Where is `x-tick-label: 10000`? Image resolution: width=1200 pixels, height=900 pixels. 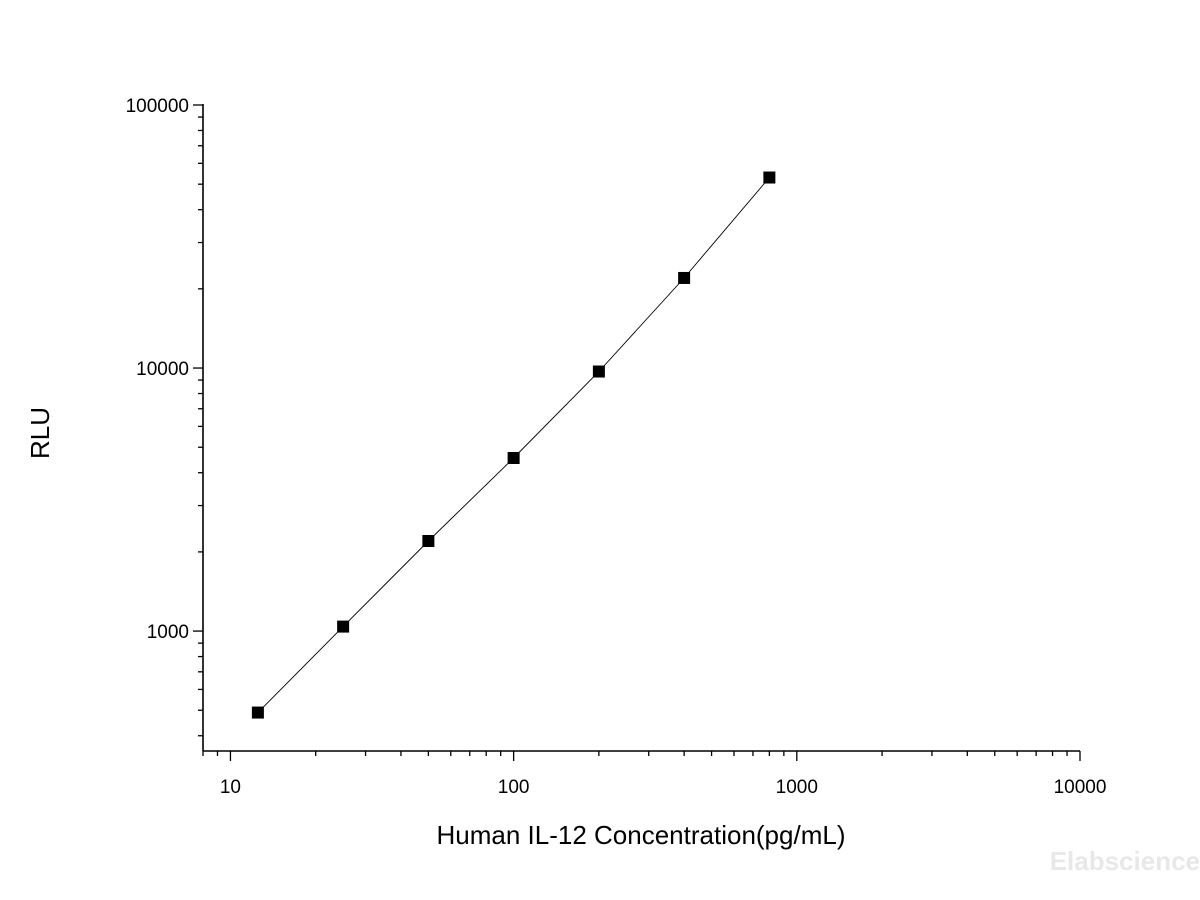
x-tick-label: 10000 is located at coordinates (1080, 787).